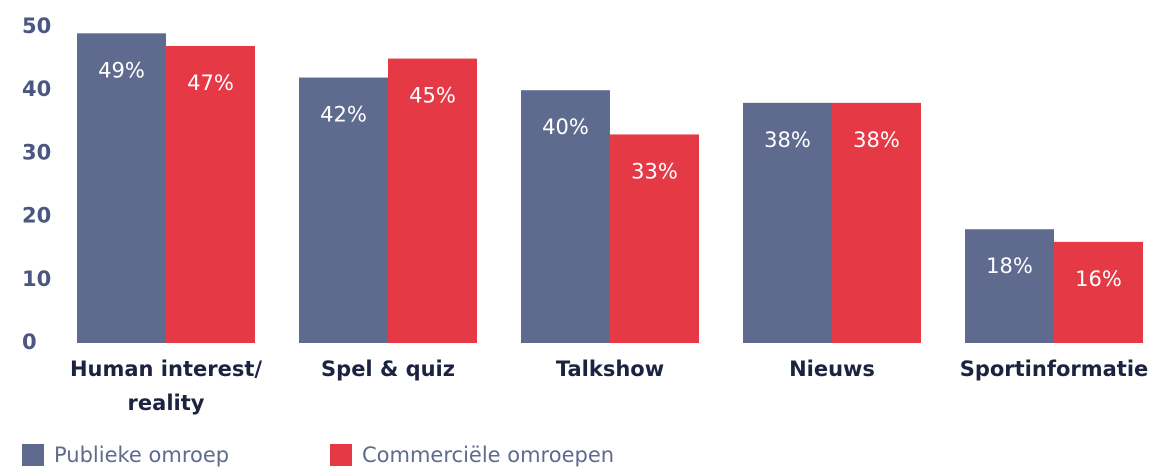 Image resolution: width=1165 pixels, height=475 pixels. Describe the element at coordinates (1054, 369) in the screenshot. I see `x-tick-label: Sportinformatie` at that location.